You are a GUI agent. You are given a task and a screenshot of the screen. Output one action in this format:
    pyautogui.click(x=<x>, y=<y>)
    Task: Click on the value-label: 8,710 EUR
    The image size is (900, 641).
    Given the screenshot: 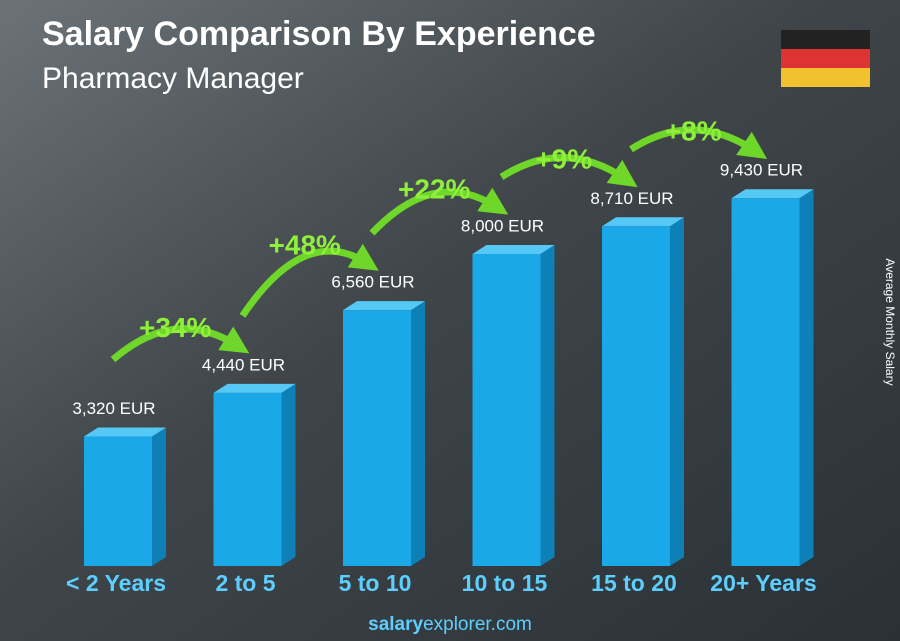 What is the action you would take?
    pyautogui.click(x=631, y=198)
    